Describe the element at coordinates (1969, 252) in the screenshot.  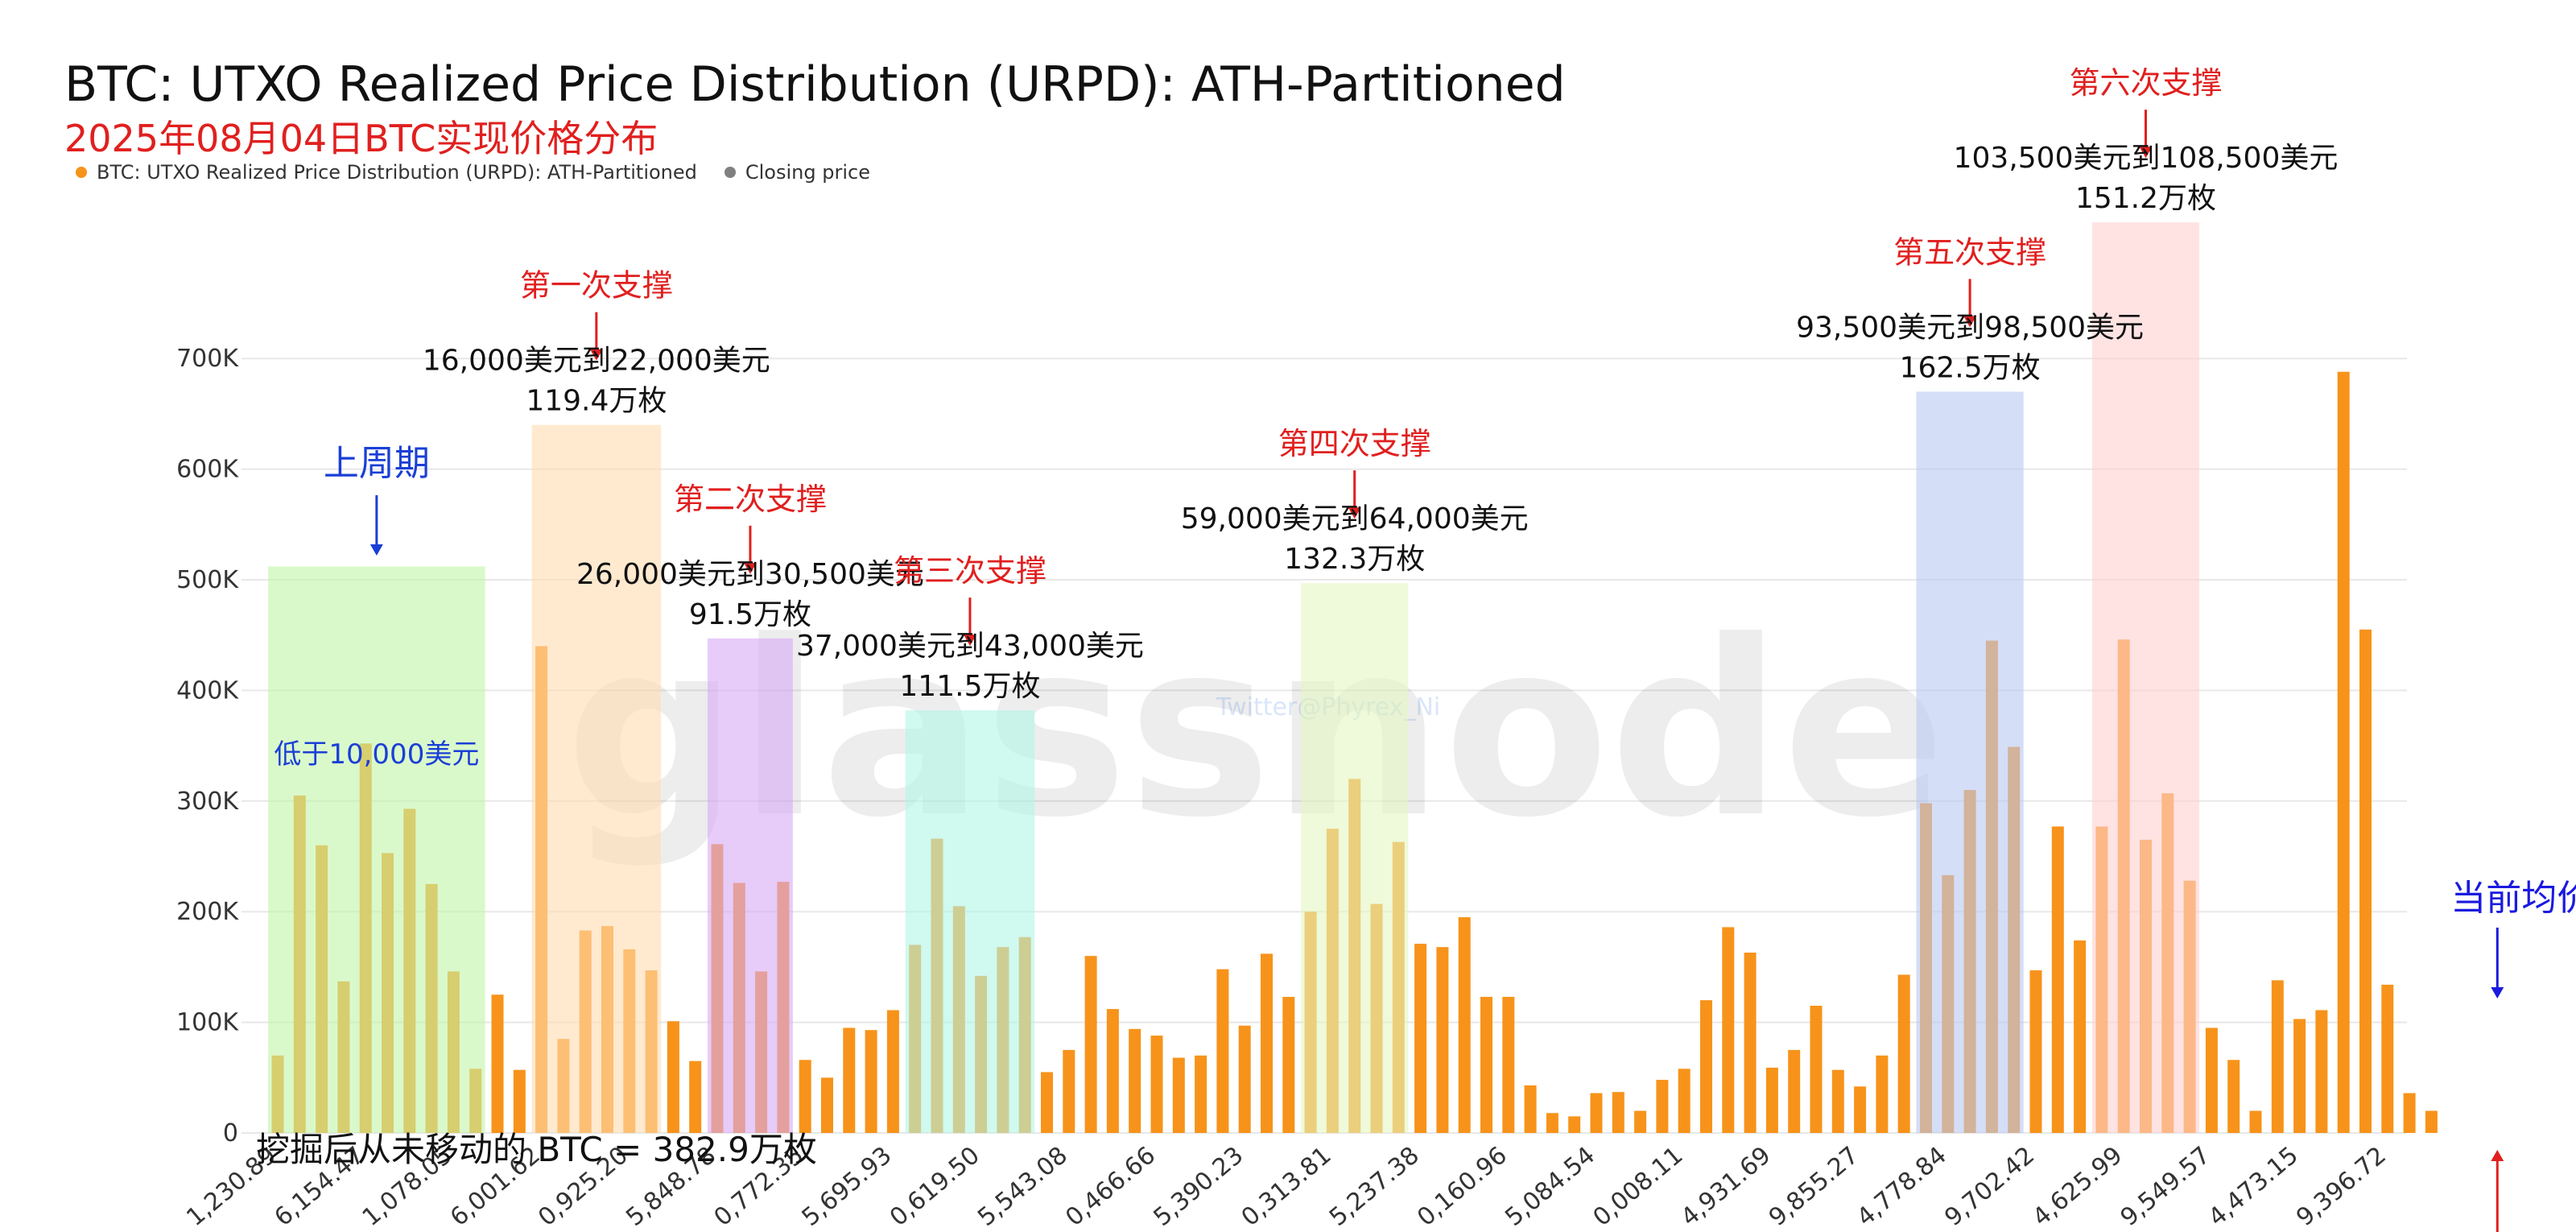
I see `support-label-5: 第五次支撑` at that location.